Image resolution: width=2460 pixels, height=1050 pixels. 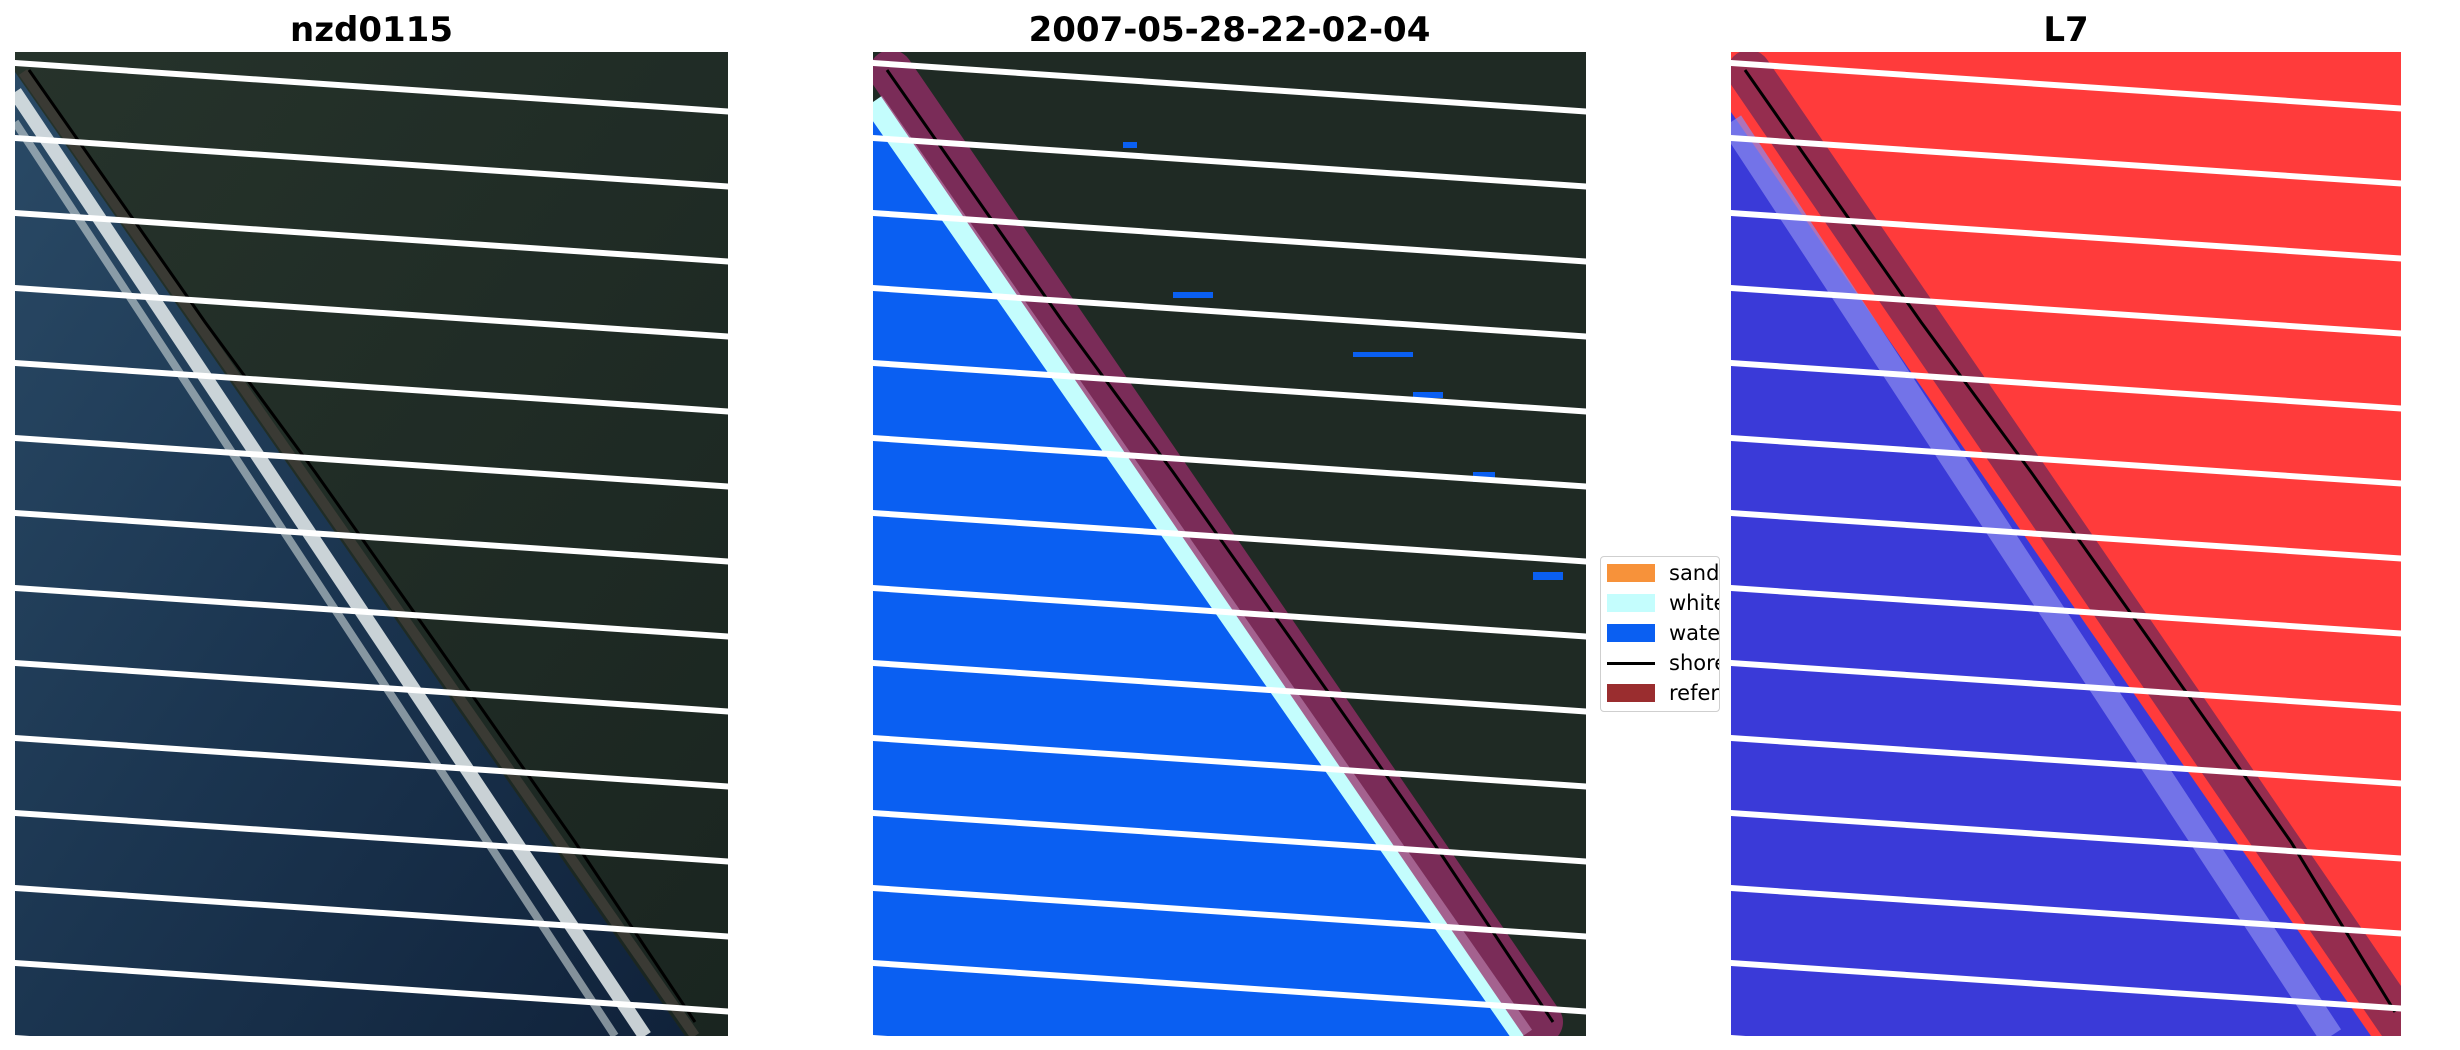 What do you see at coordinates (1663, 663) in the screenshot?
I see `legend-item-shoreline: shoreline` at bounding box center [1663, 663].